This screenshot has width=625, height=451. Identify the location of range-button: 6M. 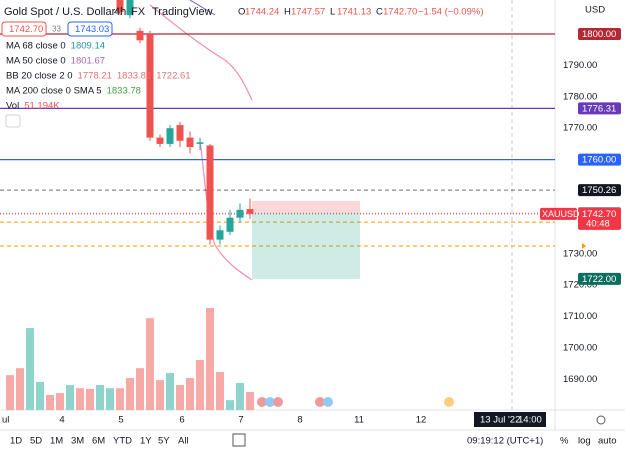
(98, 441).